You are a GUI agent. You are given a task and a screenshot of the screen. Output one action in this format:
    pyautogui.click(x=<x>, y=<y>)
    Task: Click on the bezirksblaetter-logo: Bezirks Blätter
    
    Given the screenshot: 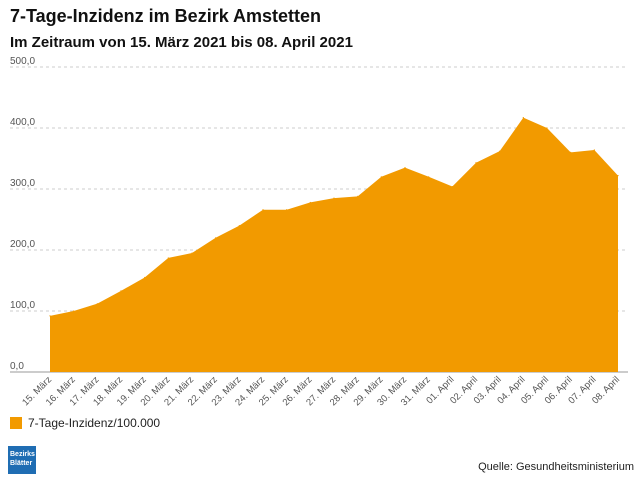 What is the action you would take?
    pyautogui.click(x=22, y=460)
    